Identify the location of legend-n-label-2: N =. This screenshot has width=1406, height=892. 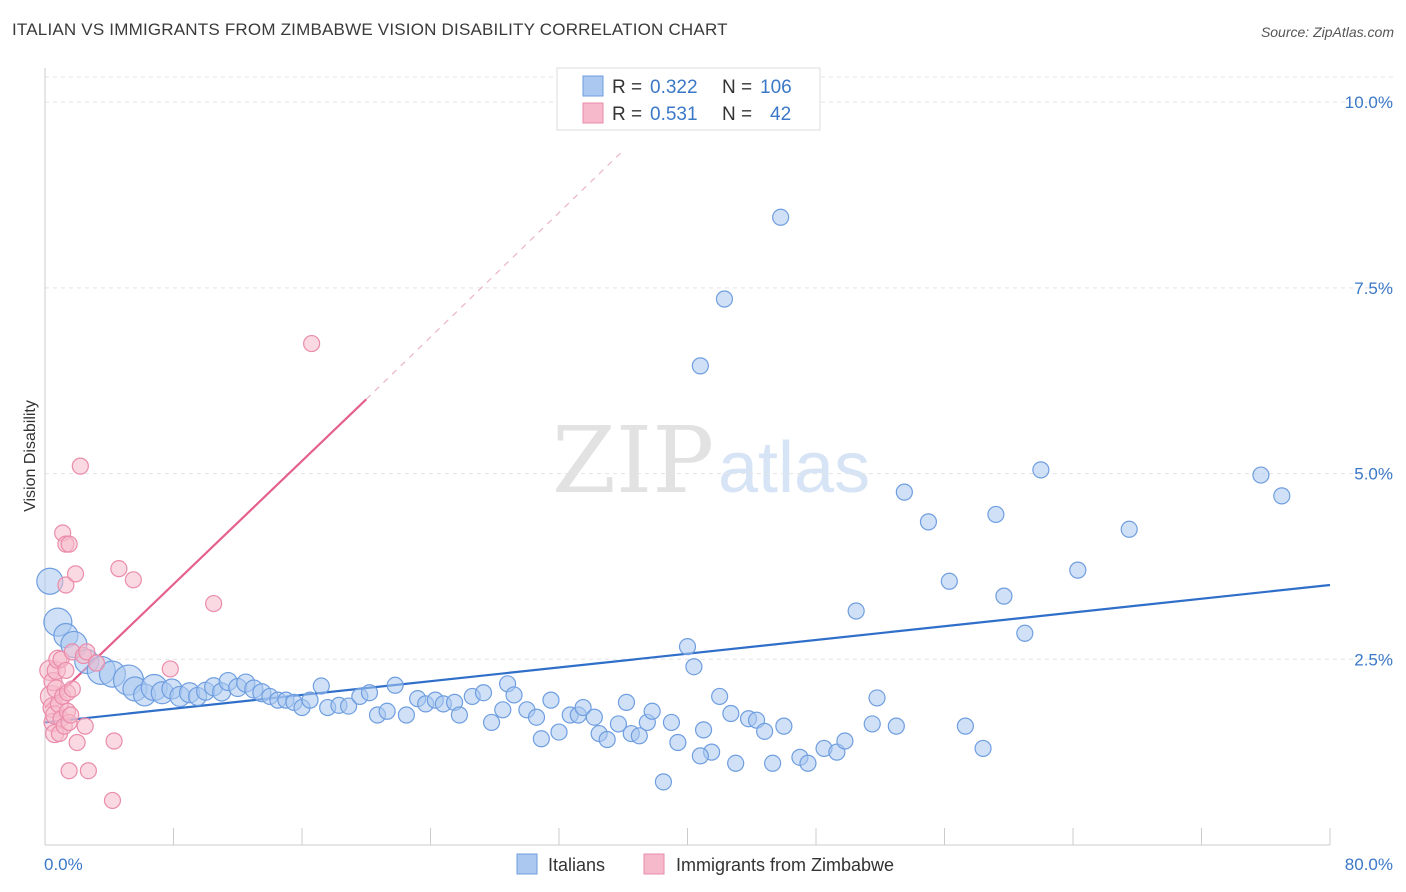
(737, 114).